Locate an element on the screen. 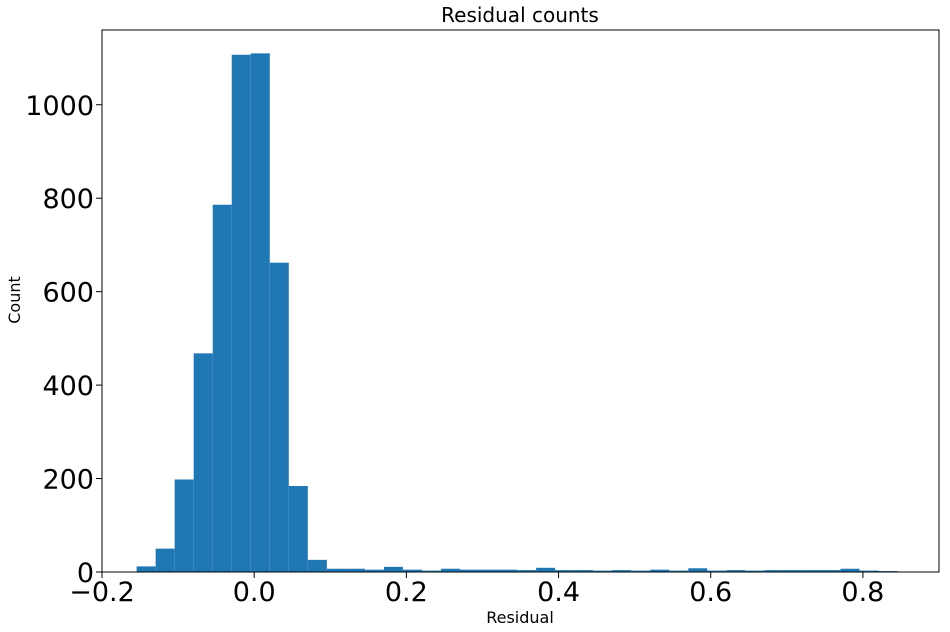 This screenshot has width=950, height=632. x-tick-label: 0.6 is located at coordinates (710, 592).